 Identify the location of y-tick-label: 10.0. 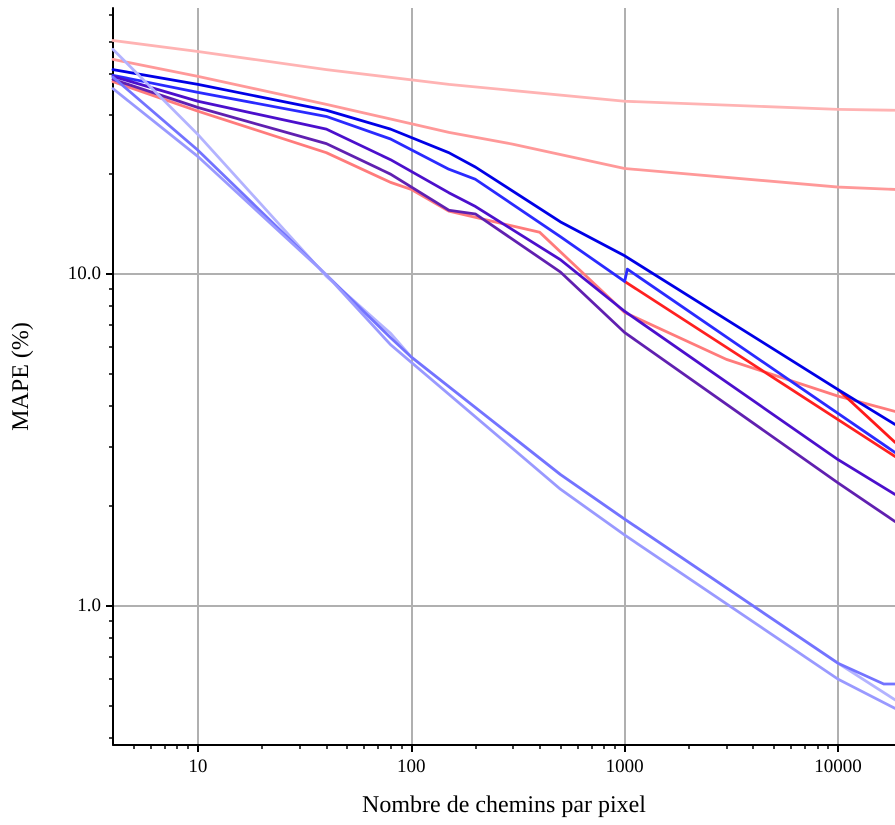
(84, 273).